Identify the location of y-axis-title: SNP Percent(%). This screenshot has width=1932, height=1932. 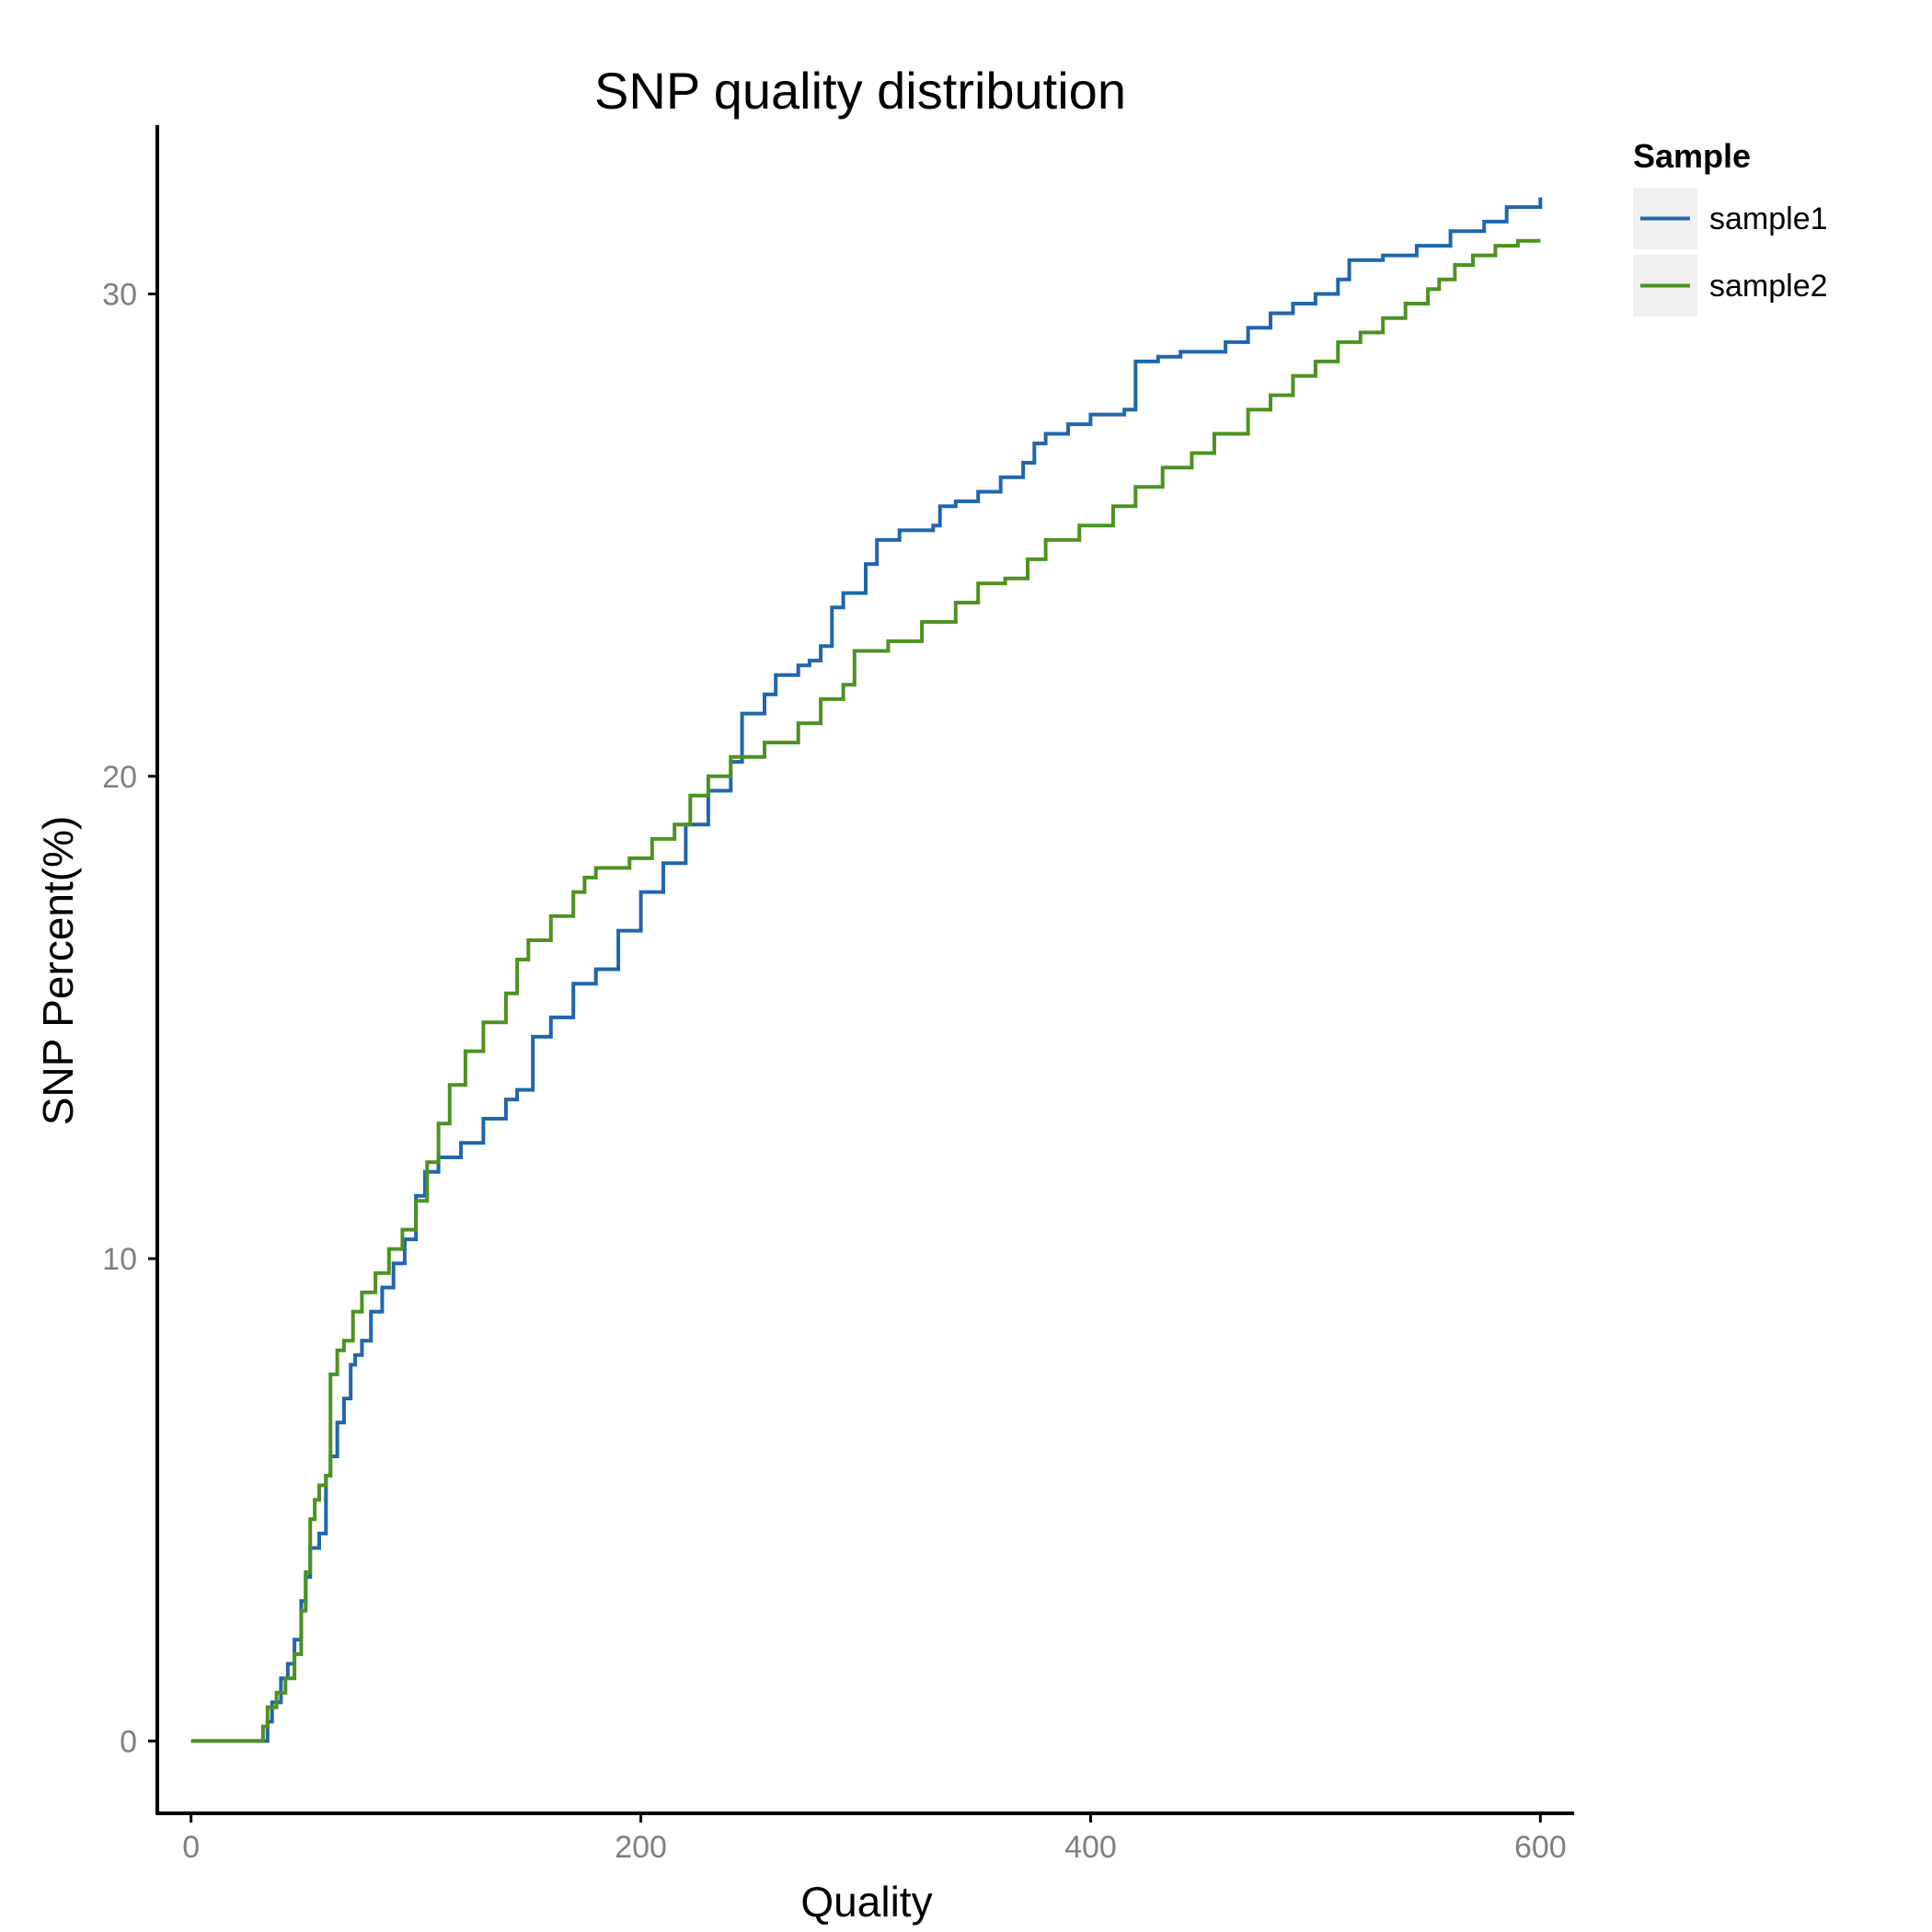
(58, 971).